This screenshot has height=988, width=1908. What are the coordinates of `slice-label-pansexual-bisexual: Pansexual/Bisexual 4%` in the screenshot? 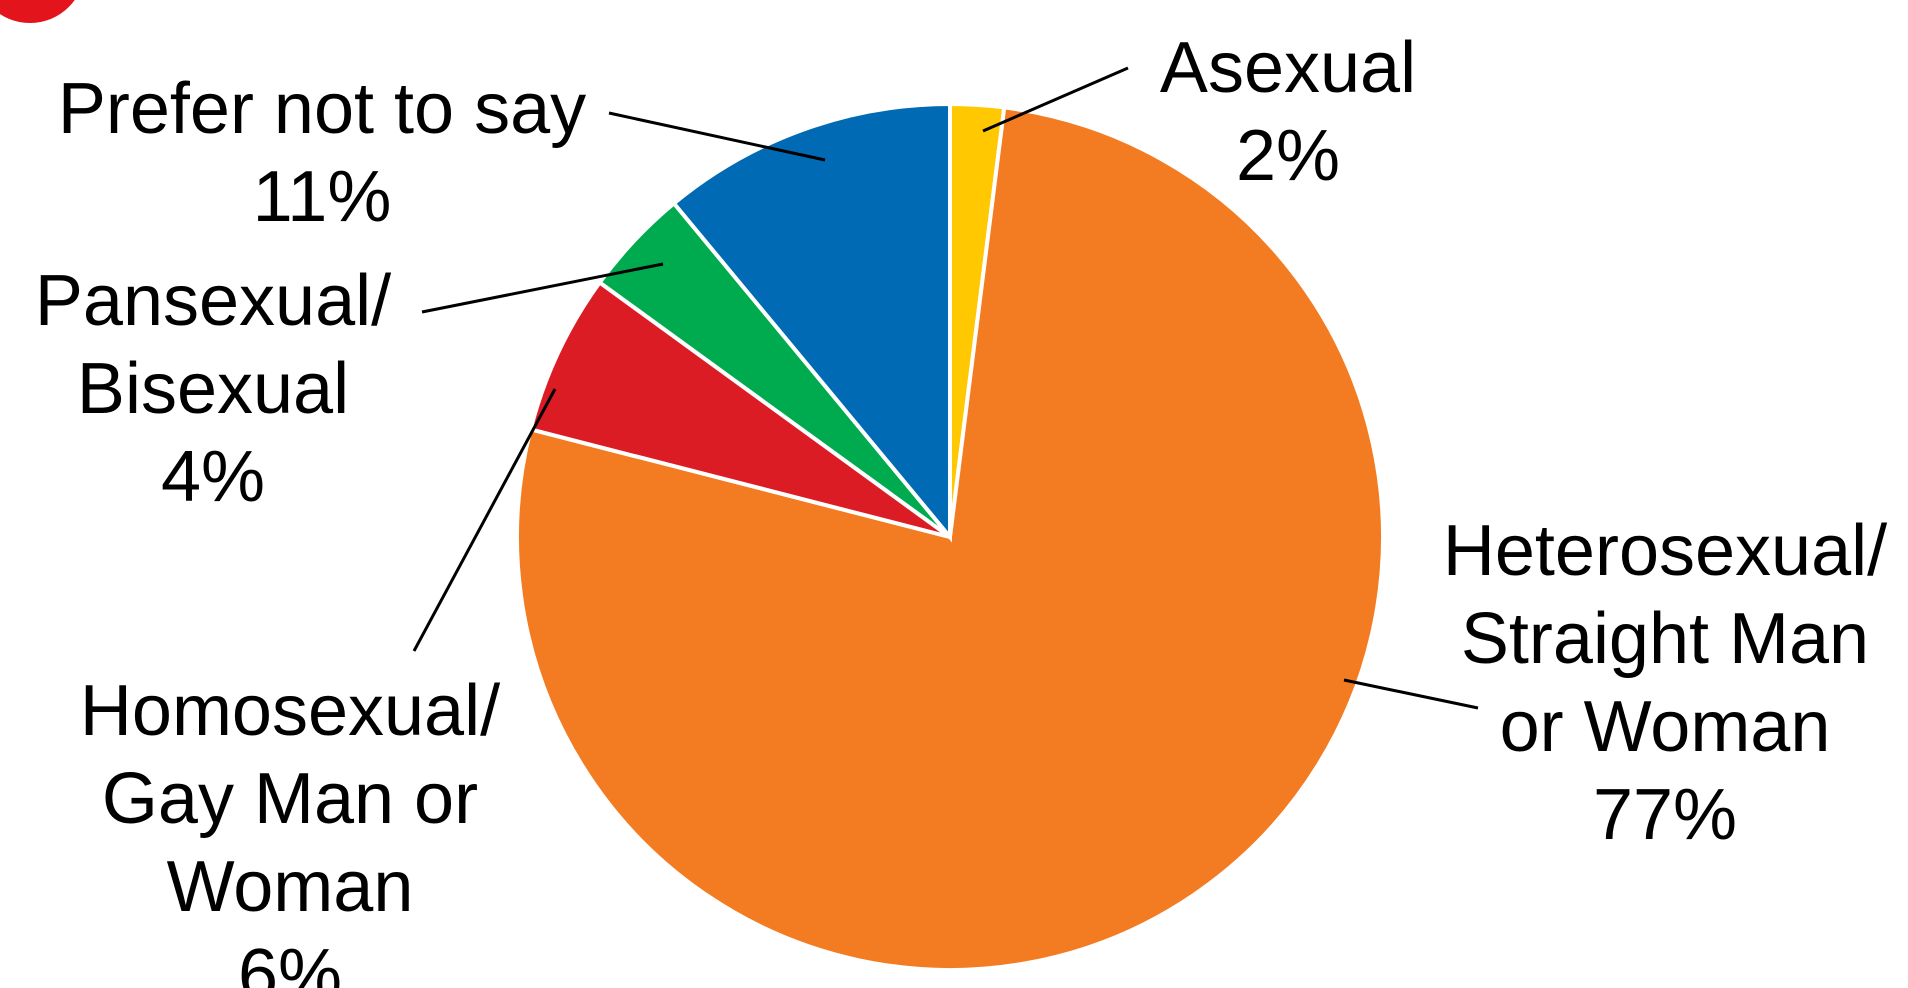 It's located at (213, 389).